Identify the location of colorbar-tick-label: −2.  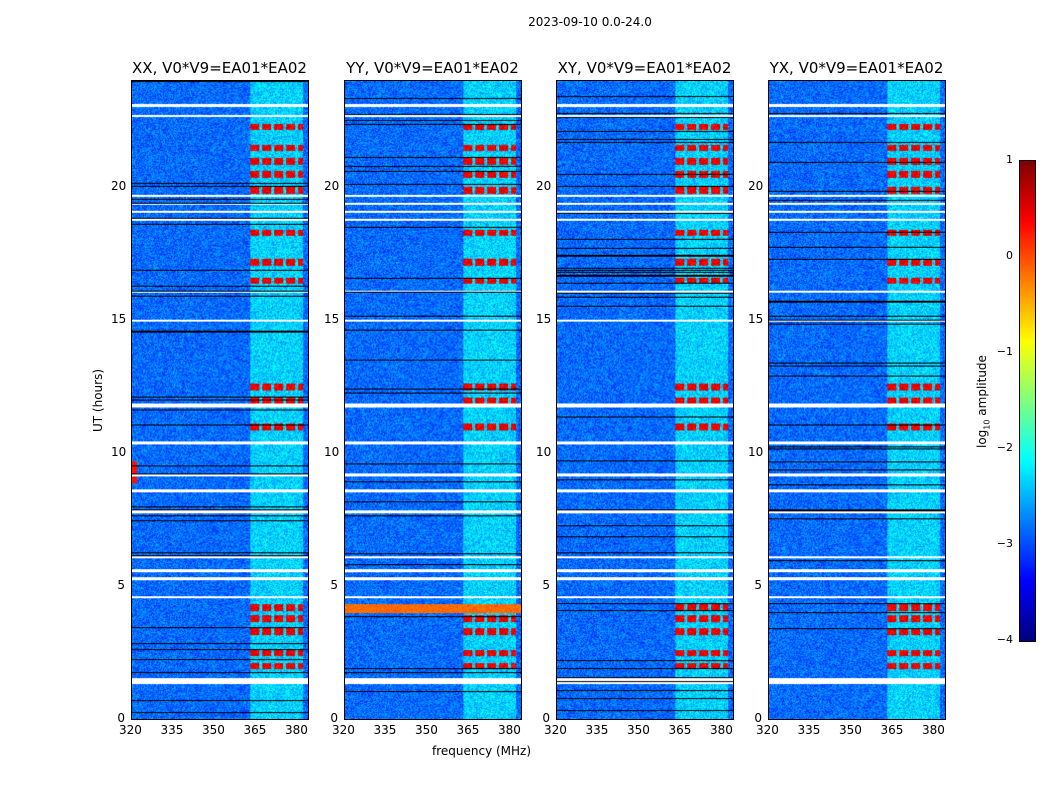
(1004, 447).